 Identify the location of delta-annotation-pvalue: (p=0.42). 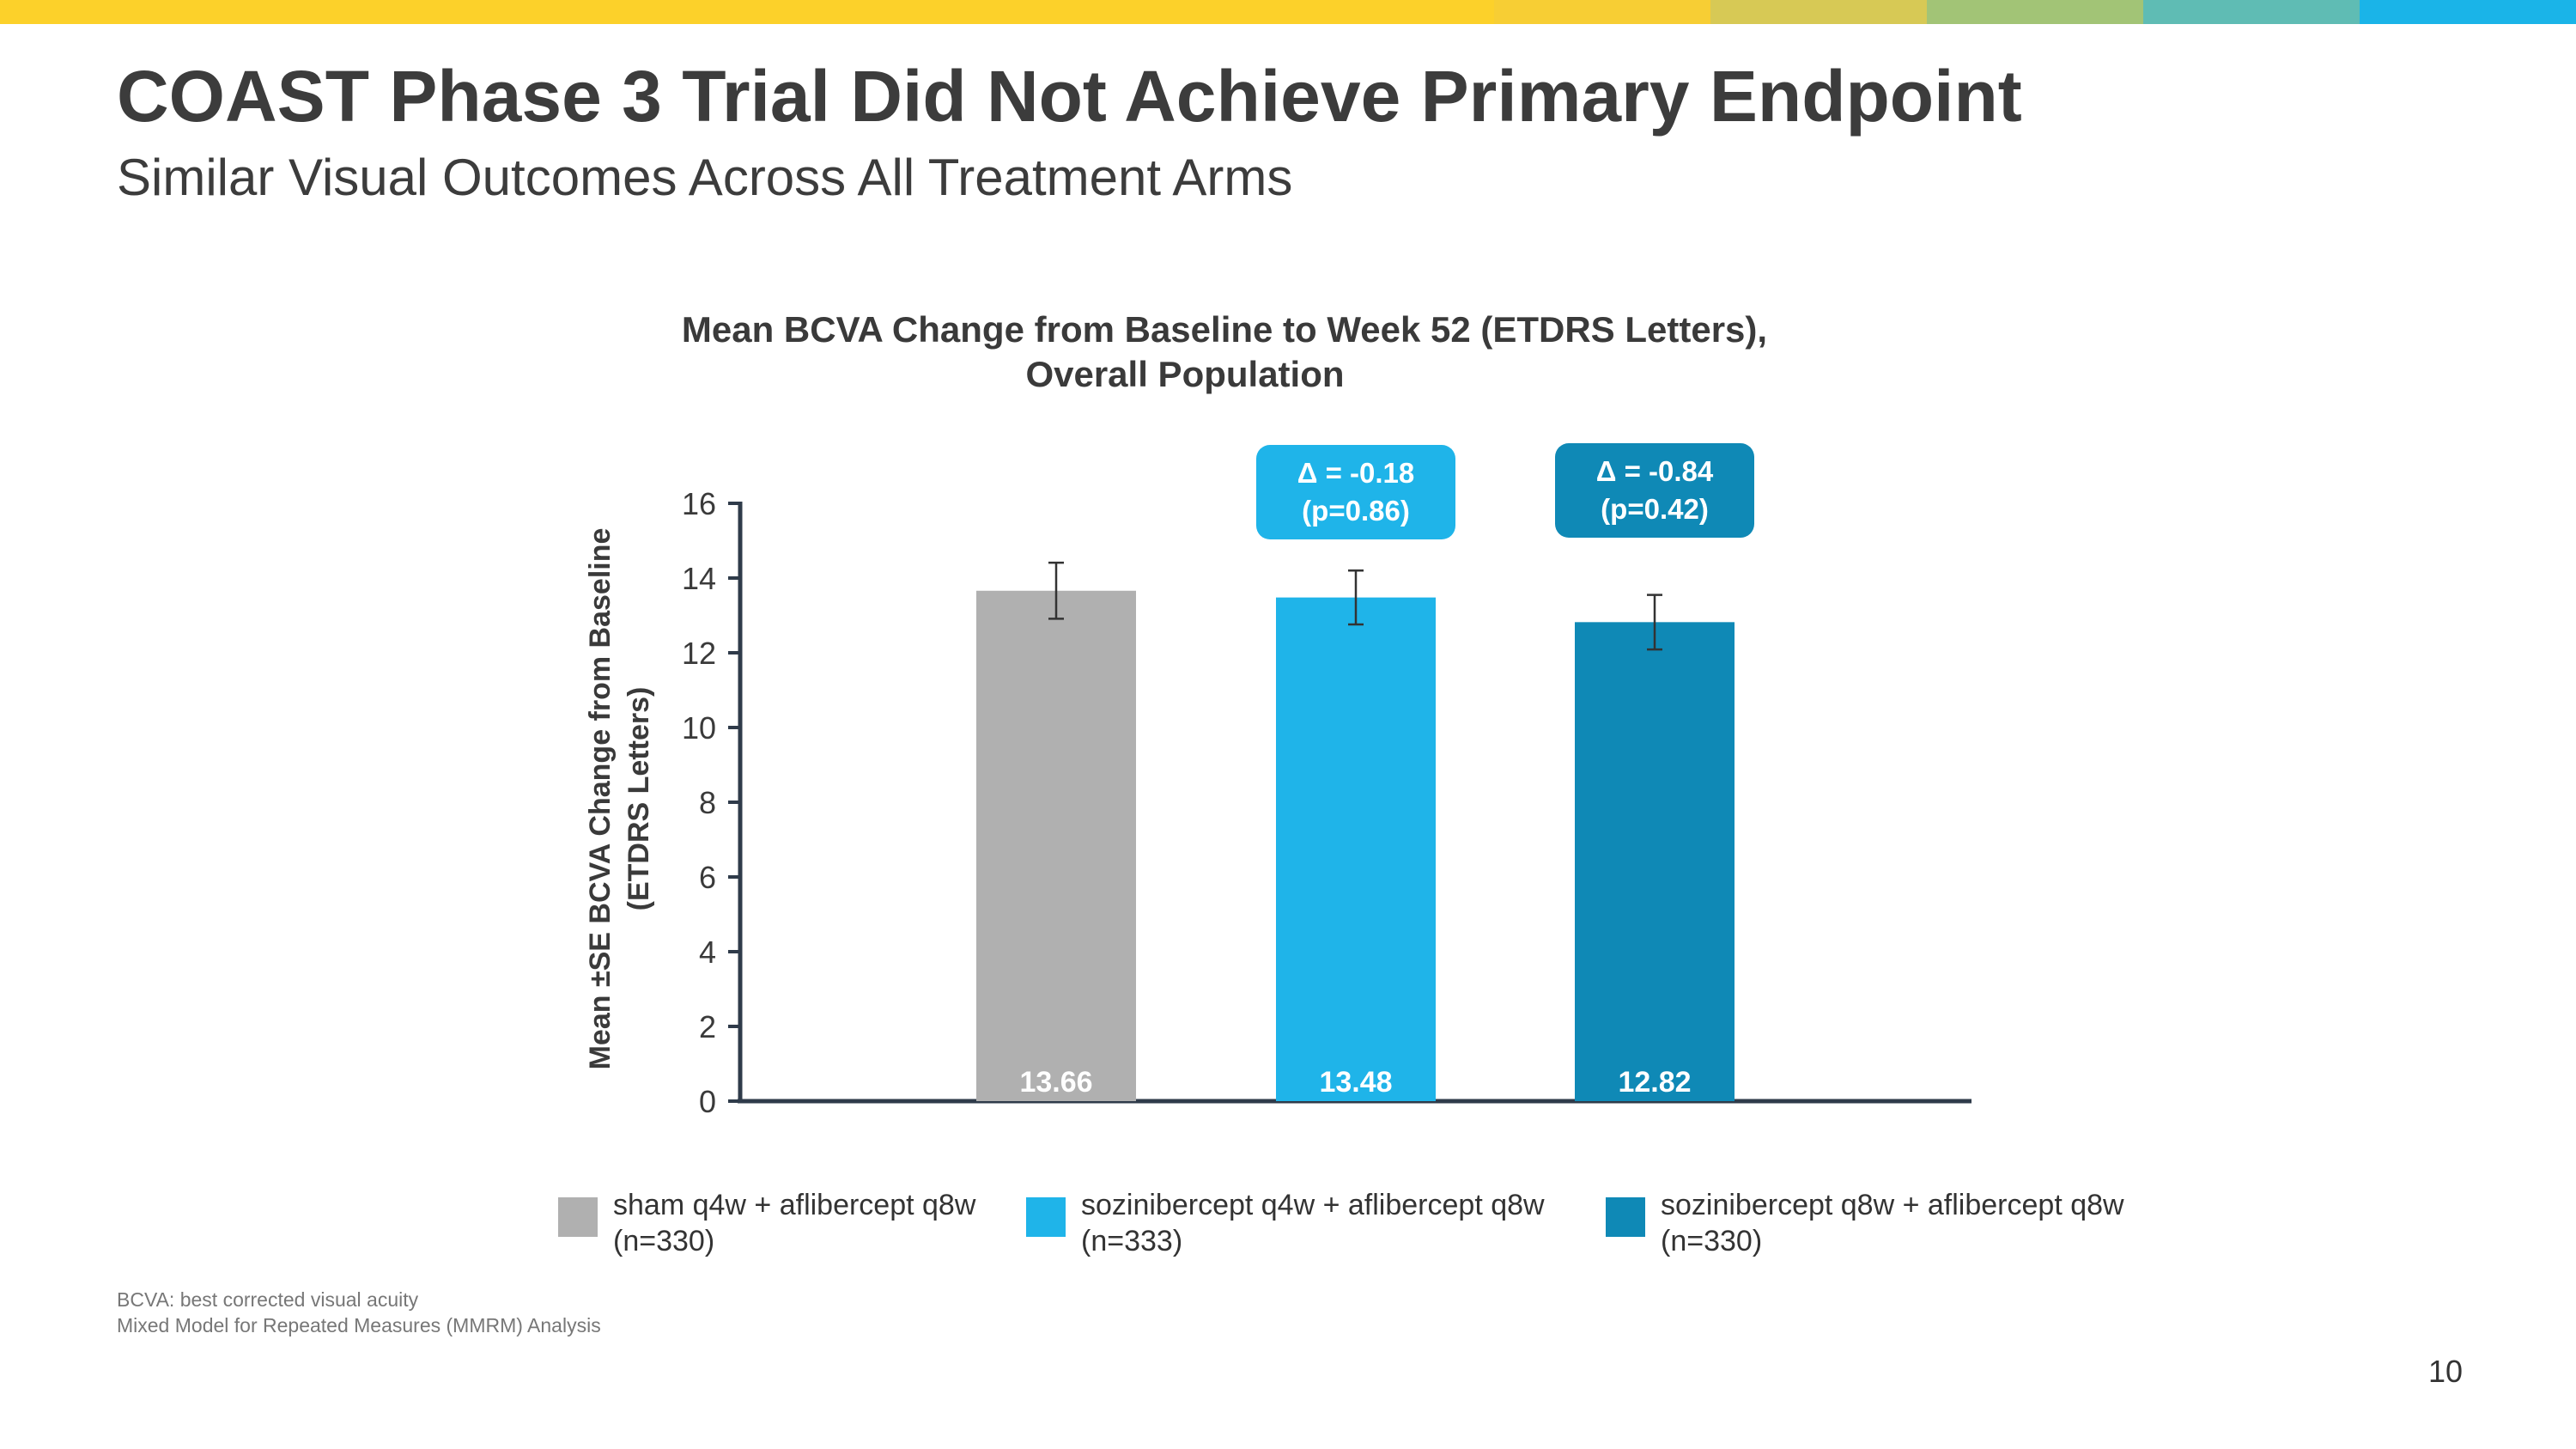
(1655, 509).